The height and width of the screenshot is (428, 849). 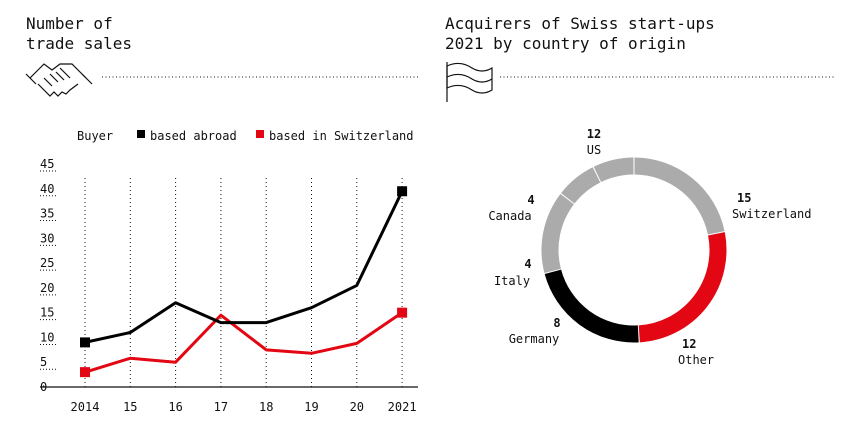 What do you see at coordinates (682, 287) in the screenshot?
I see `donut-slice-switzerland` at bounding box center [682, 287].